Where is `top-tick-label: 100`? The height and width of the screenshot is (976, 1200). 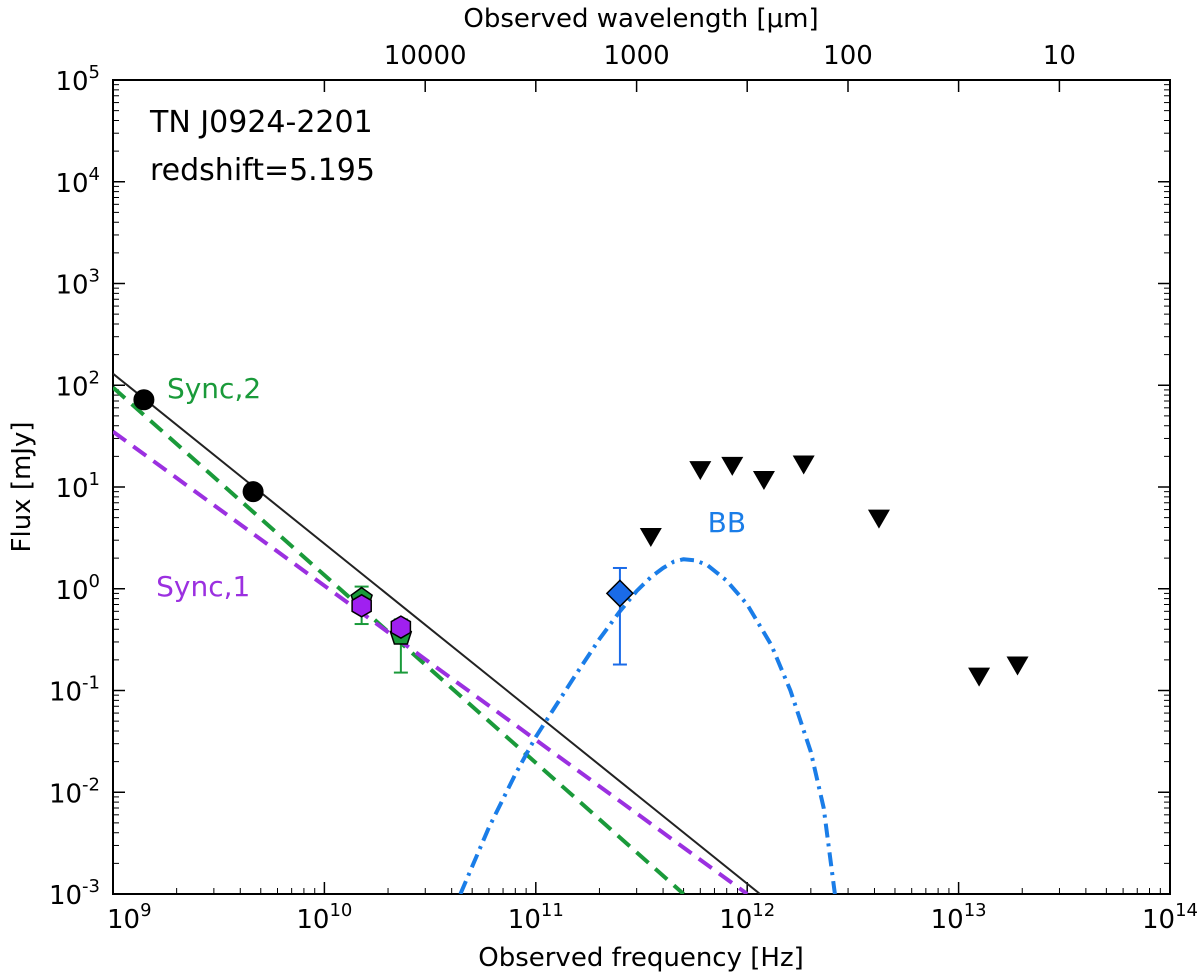 top-tick-label: 100 is located at coordinates (848, 56).